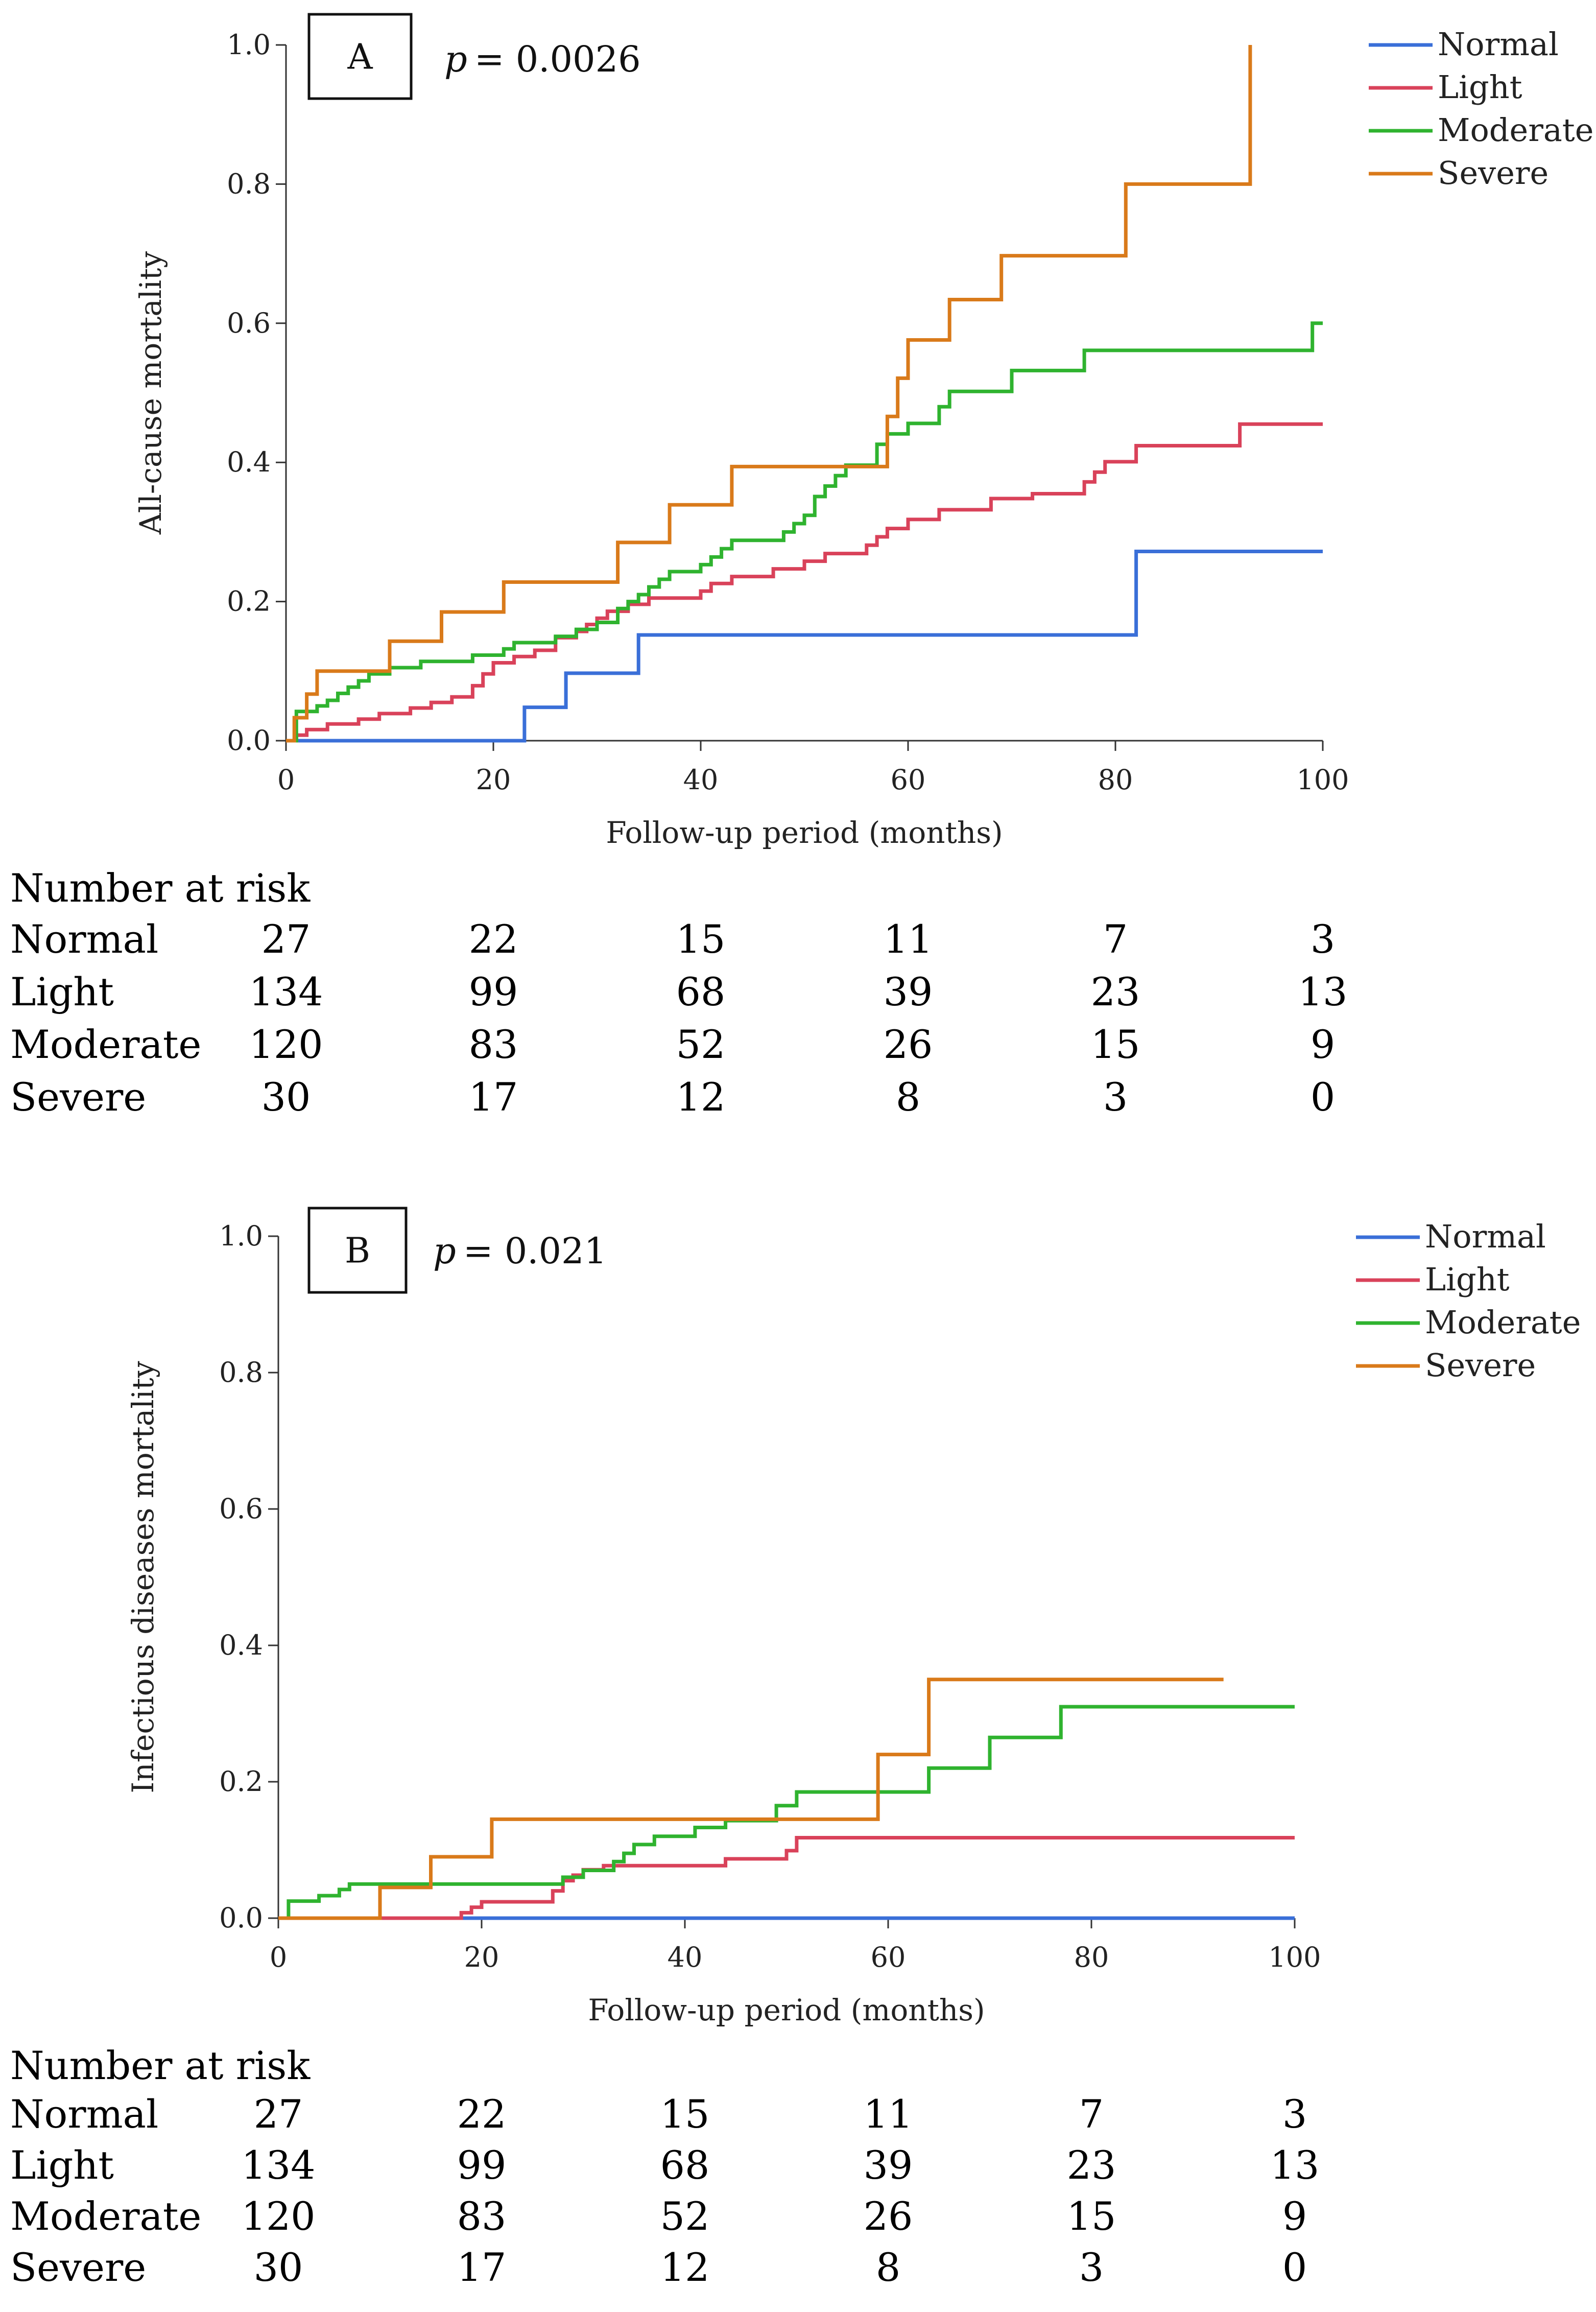 The image size is (1596, 2312). What do you see at coordinates (360, 58) in the screenshot?
I see `panel-label: A` at bounding box center [360, 58].